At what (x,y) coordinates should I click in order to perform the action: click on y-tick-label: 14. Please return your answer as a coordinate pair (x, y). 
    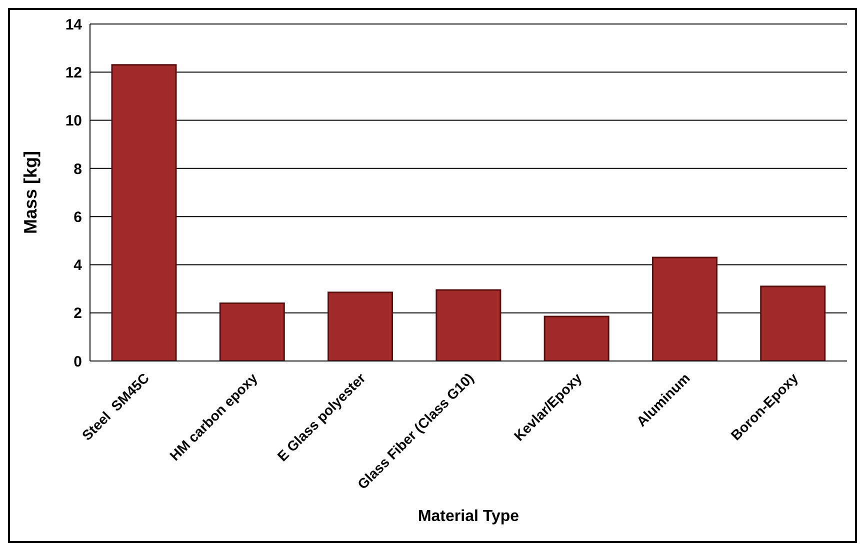
    Looking at the image, I should click on (74, 25).